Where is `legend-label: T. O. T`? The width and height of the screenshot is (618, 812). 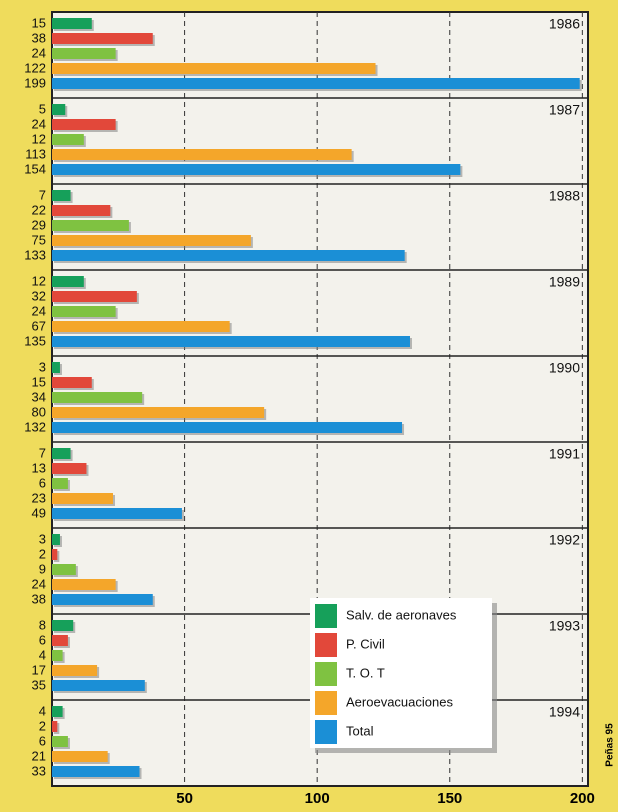
legend-label: T. O. T is located at coordinates (365, 672).